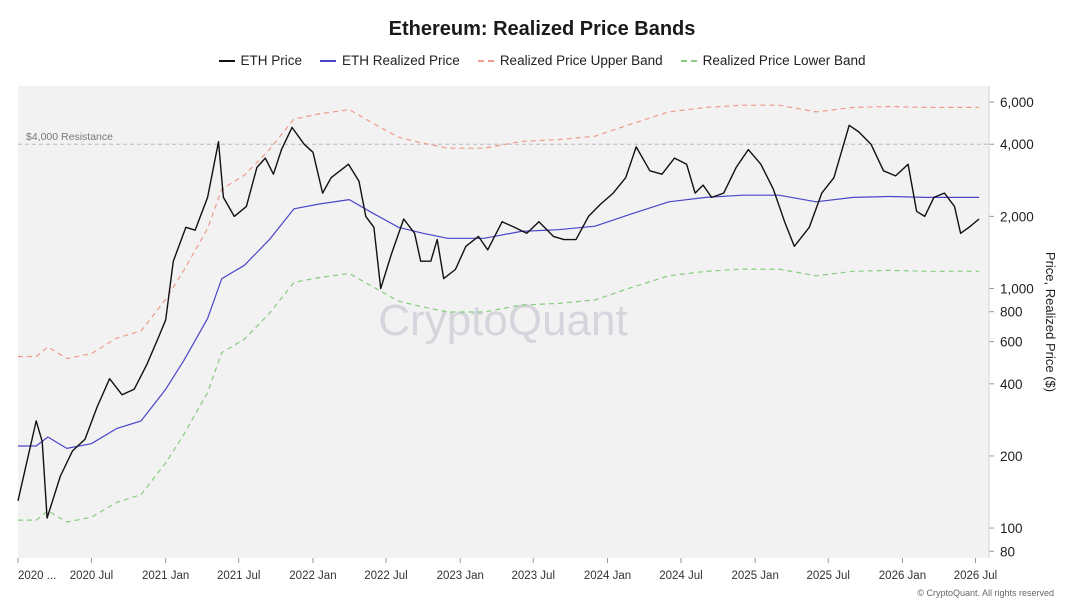 This screenshot has width=1084, height=610. What do you see at coordinates (165, 576) in the screenshot?
I see `x-tick-label: 2021 Jan` at bounding box center [165, 576].